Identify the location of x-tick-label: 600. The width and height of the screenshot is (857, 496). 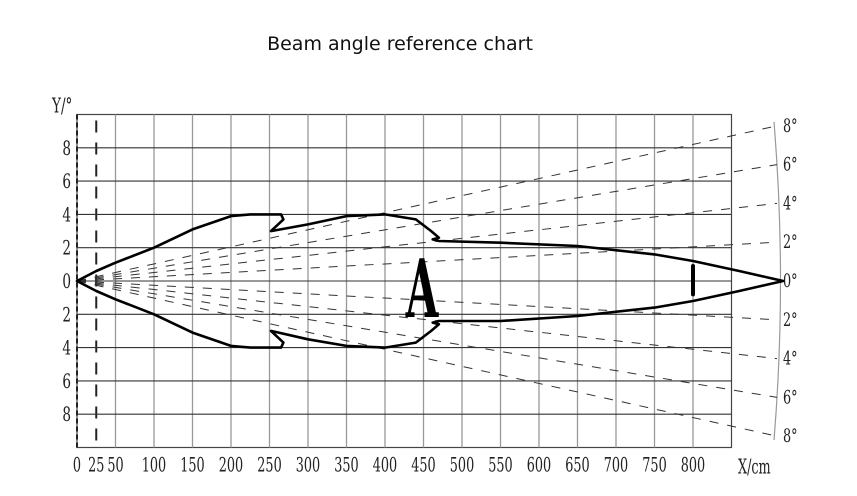
(539, 465).